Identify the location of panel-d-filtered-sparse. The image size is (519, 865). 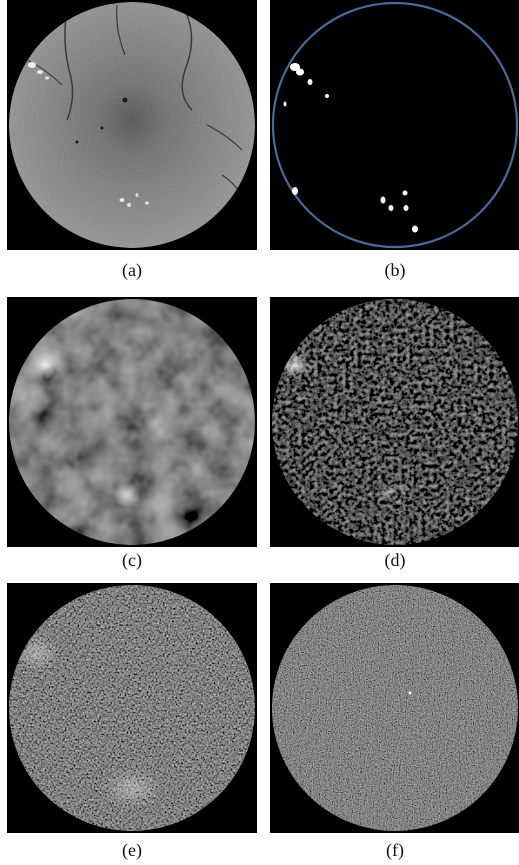
(394, 422).